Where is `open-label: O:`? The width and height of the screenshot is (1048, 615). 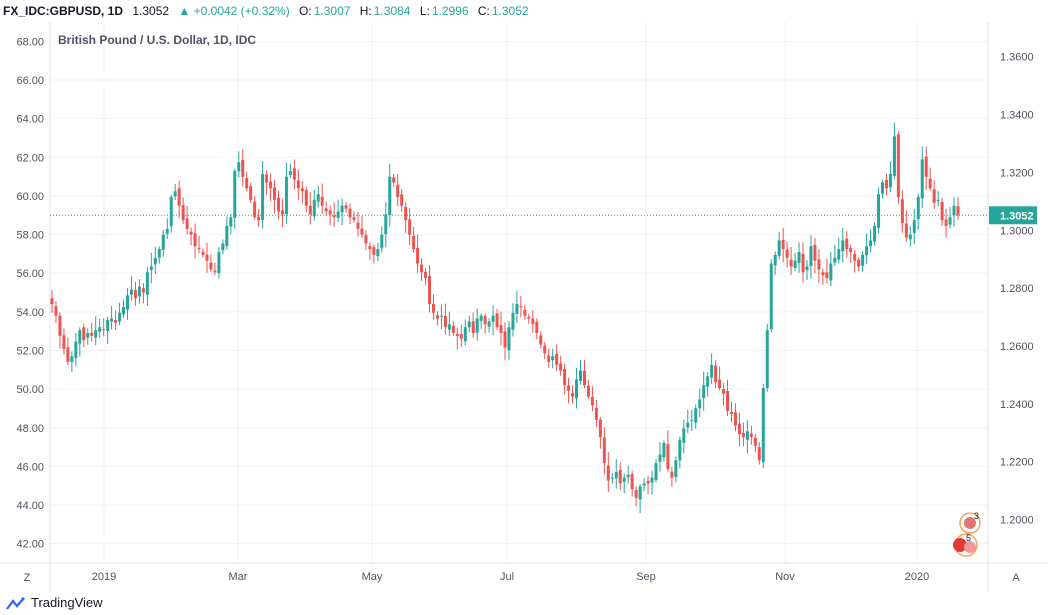
open-label: O: is located at coordinates (305, 11).